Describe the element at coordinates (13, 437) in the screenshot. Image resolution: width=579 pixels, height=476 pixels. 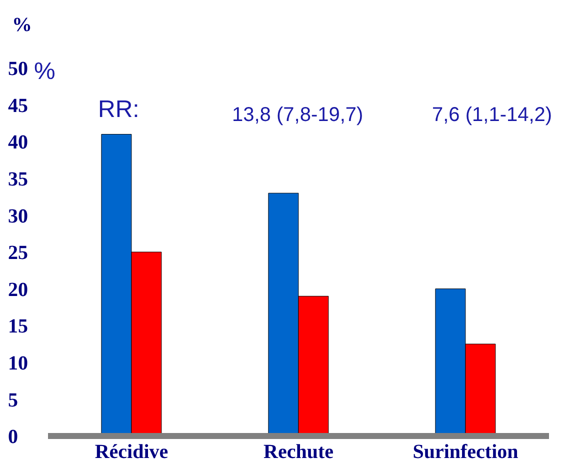
I see `y-tick-label: 0` at that location.